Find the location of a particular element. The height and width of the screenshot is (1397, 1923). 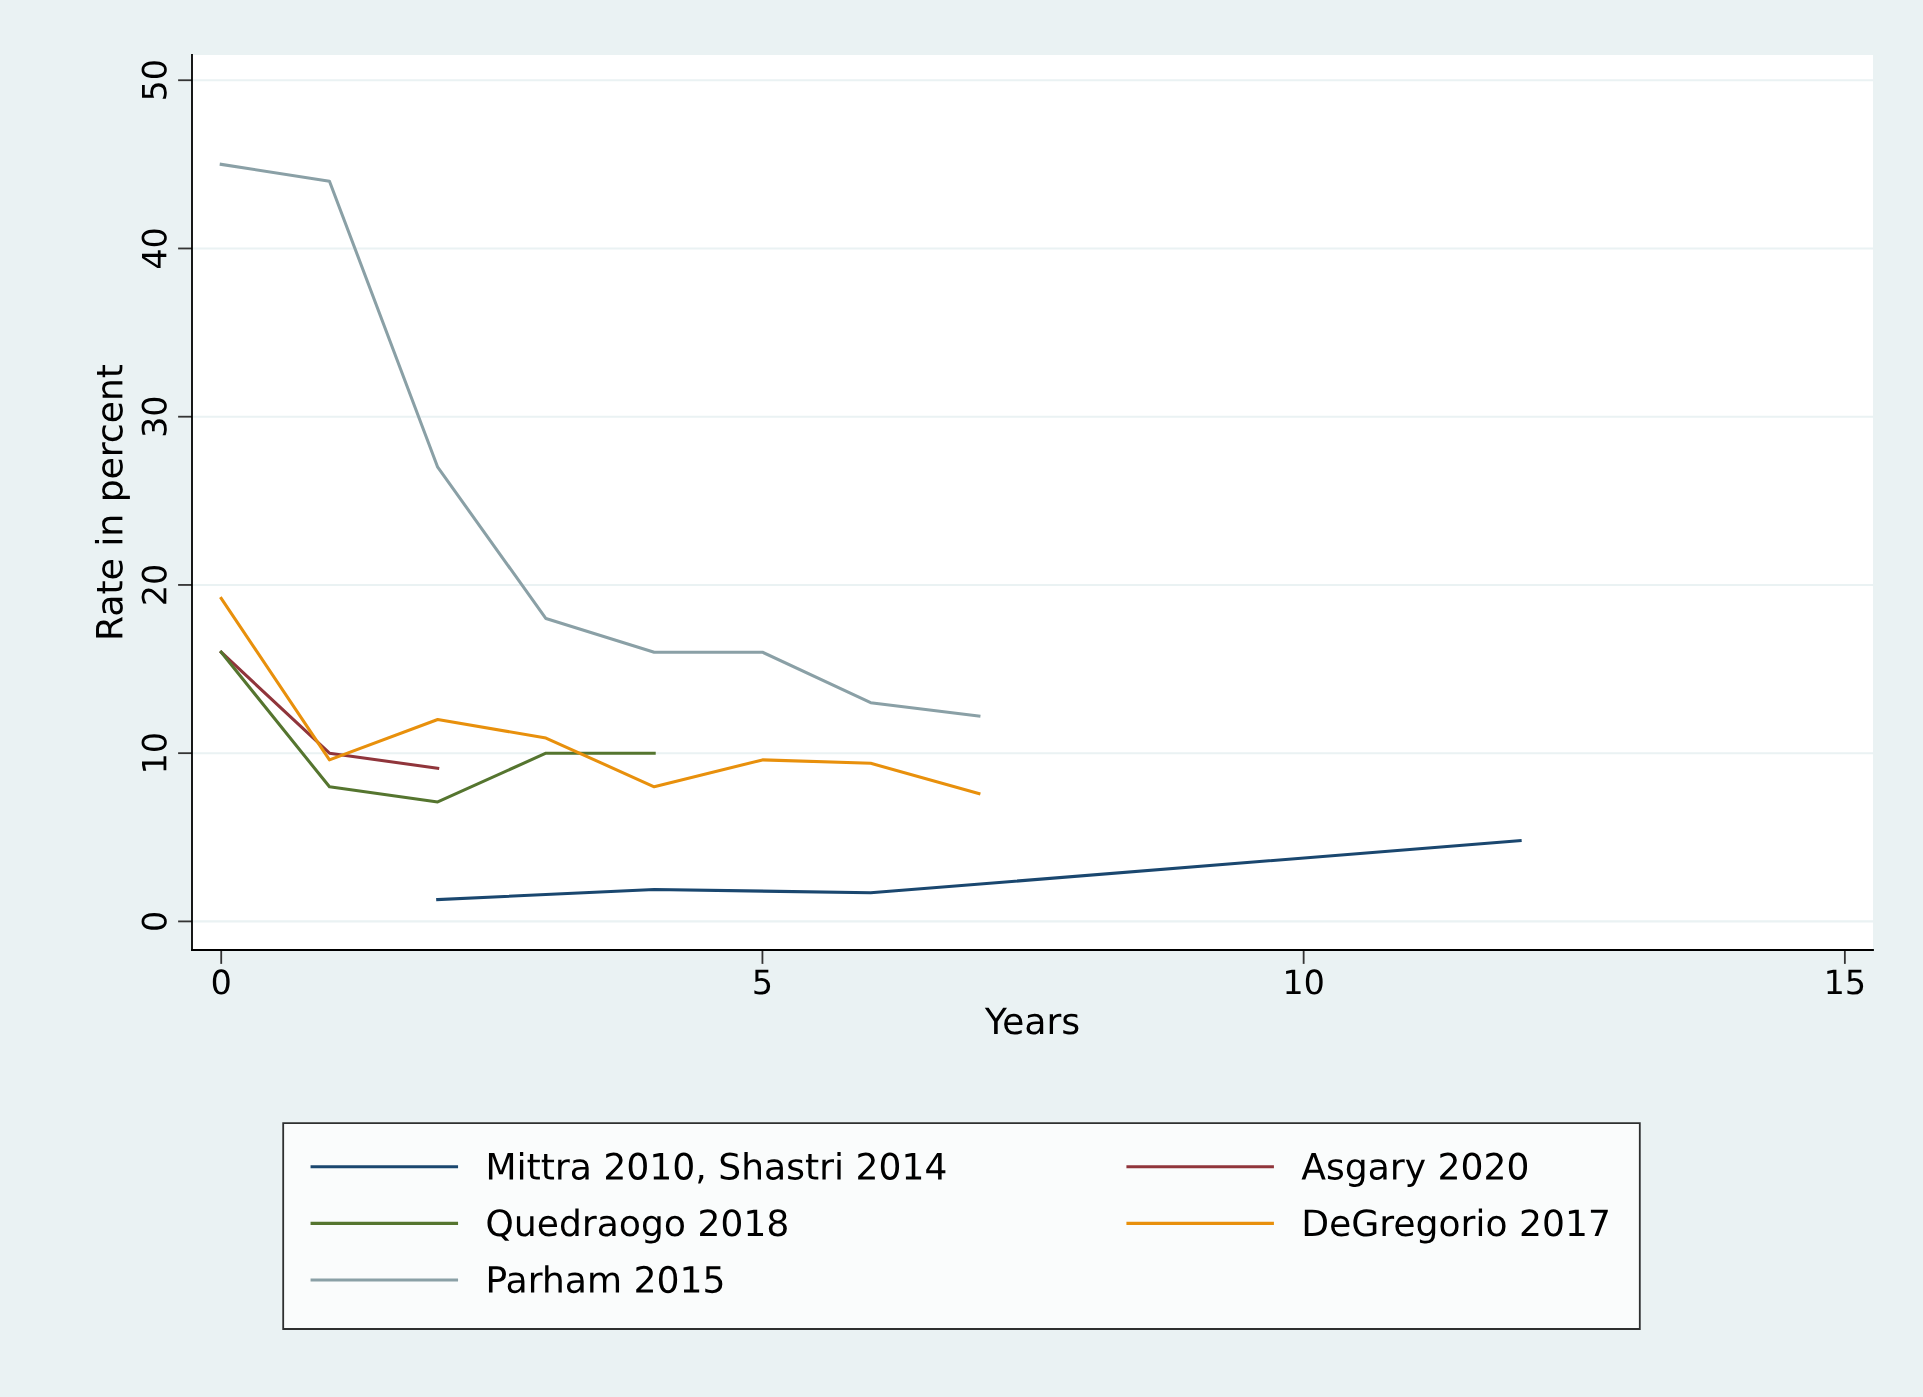

y-tick-label: 10 is located at coordinates (154, 752).